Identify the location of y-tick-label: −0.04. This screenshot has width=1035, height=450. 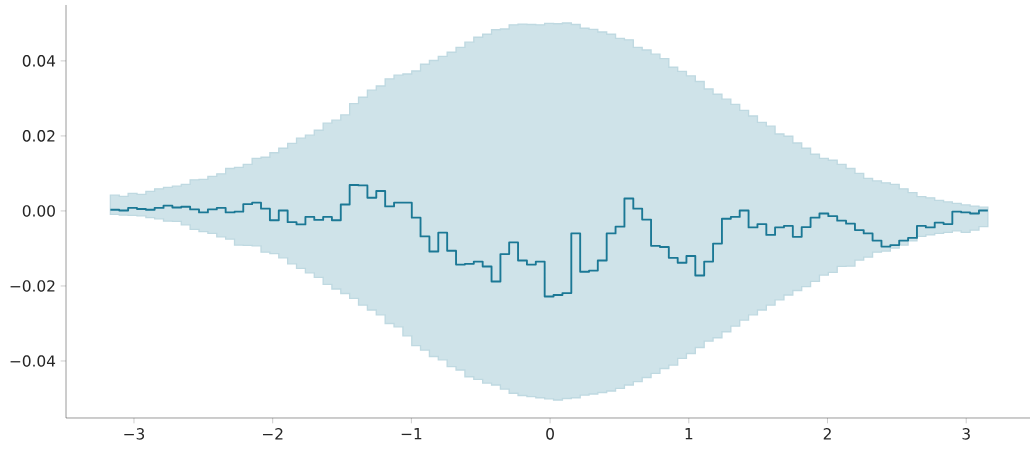
(33, 361).